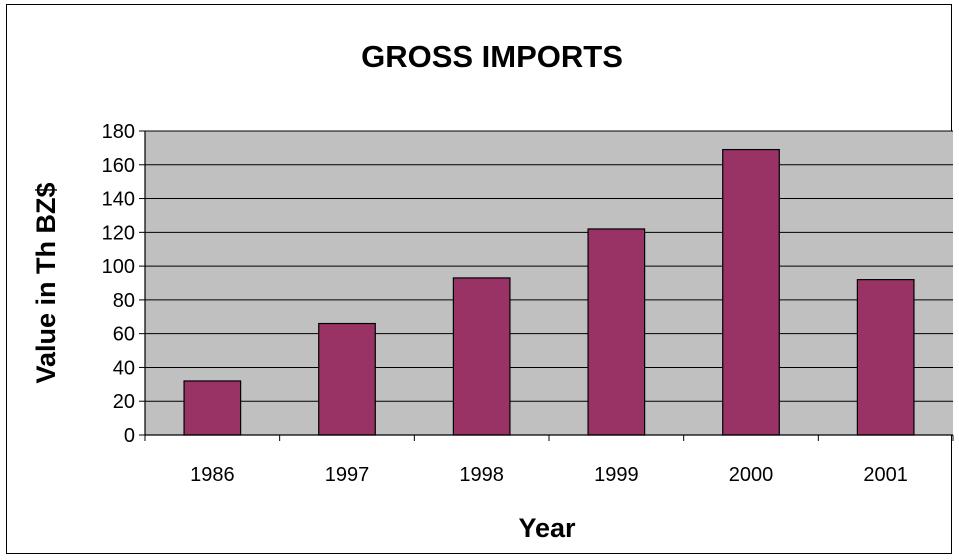  What do you see at coordinates (616, 475) in the screenshot?
I see `x-tick-label: 1999` at bounding box center [616, 475].